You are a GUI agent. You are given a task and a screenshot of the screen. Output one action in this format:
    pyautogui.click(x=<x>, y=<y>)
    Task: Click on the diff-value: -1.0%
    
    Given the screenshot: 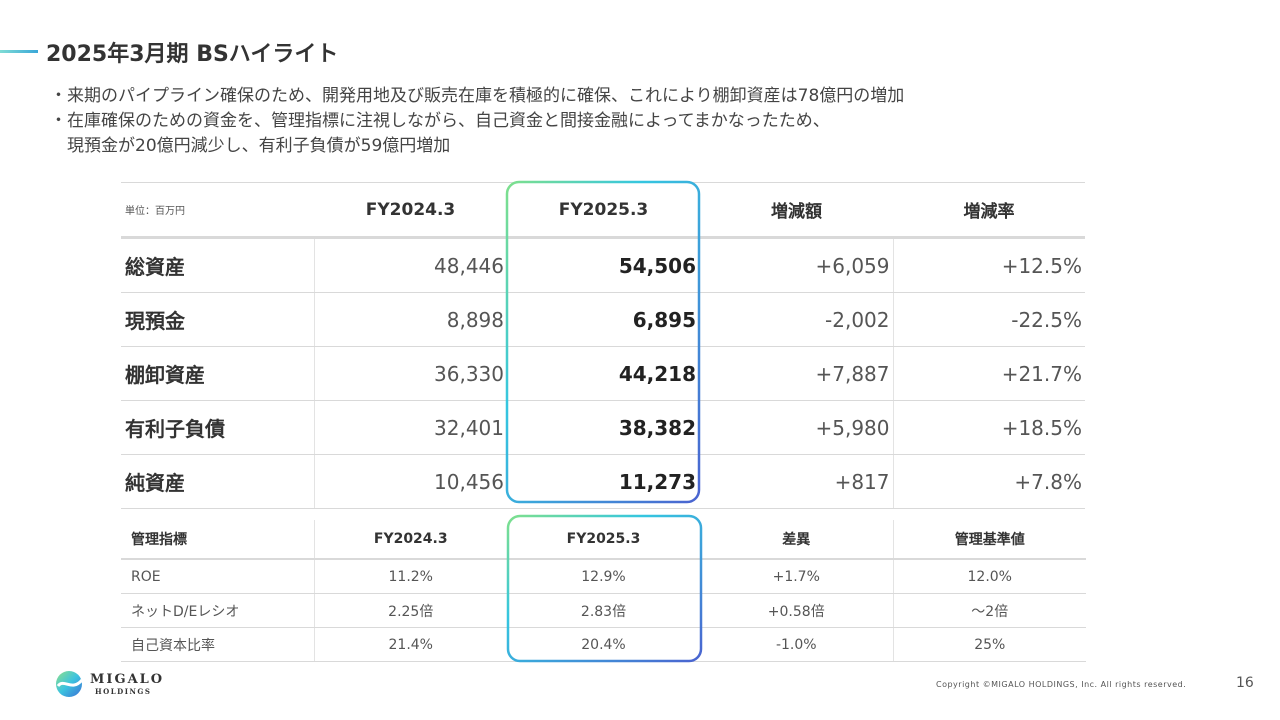 What is the action you would take?
    pyautogui.click(x=796, y=644)
    